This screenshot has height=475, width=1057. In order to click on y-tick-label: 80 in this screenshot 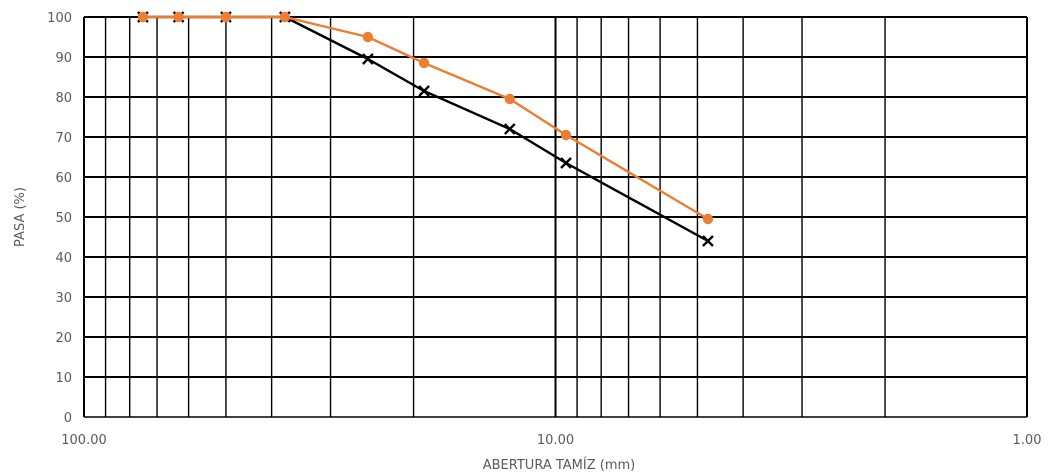, I will do `click(63, 98)`.